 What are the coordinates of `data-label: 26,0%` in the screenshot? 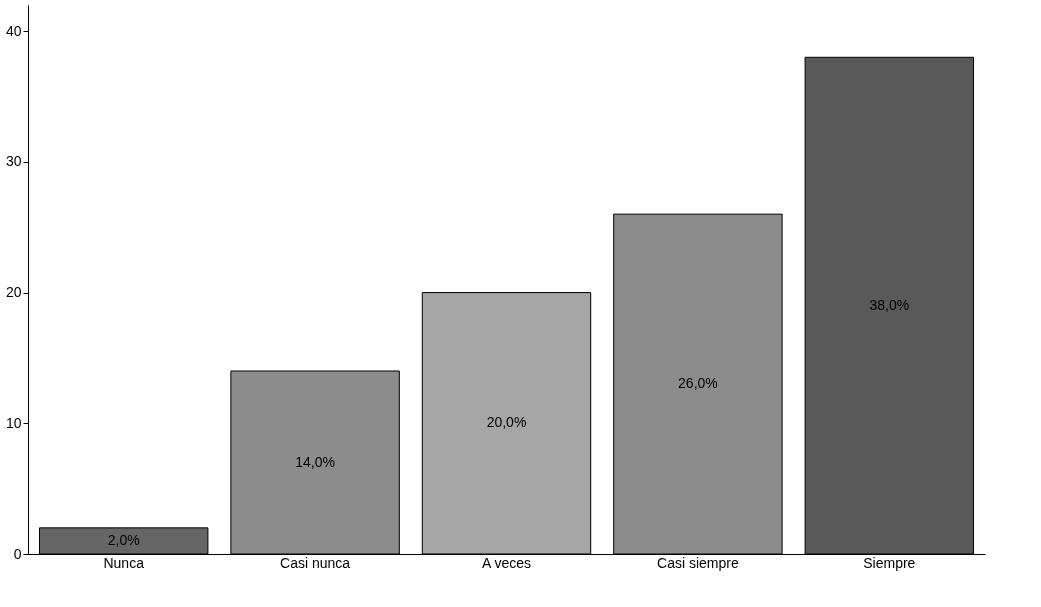 It's located at (698, 383).